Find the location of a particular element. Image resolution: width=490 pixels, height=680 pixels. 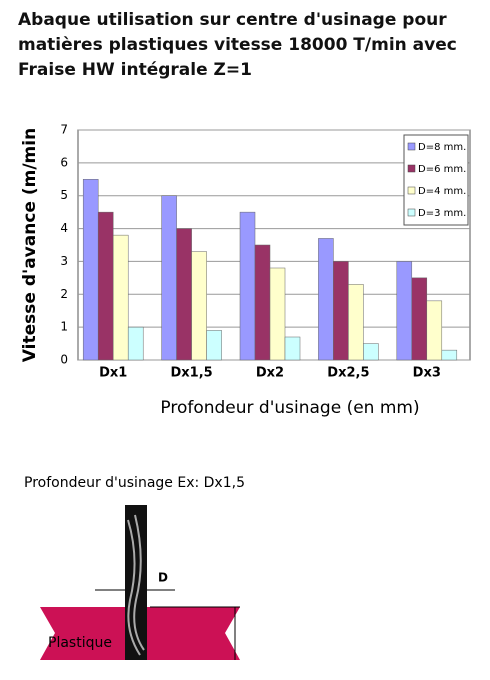

y-tick-label: 0 is located at coordinates (64, 360).